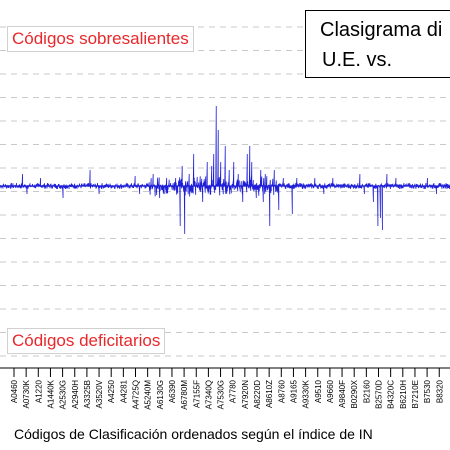  What do you see at coordinates (281, 391) in the screenshot?
I see `x-tick-label-22: A8760` at bounding box center [281, 391].